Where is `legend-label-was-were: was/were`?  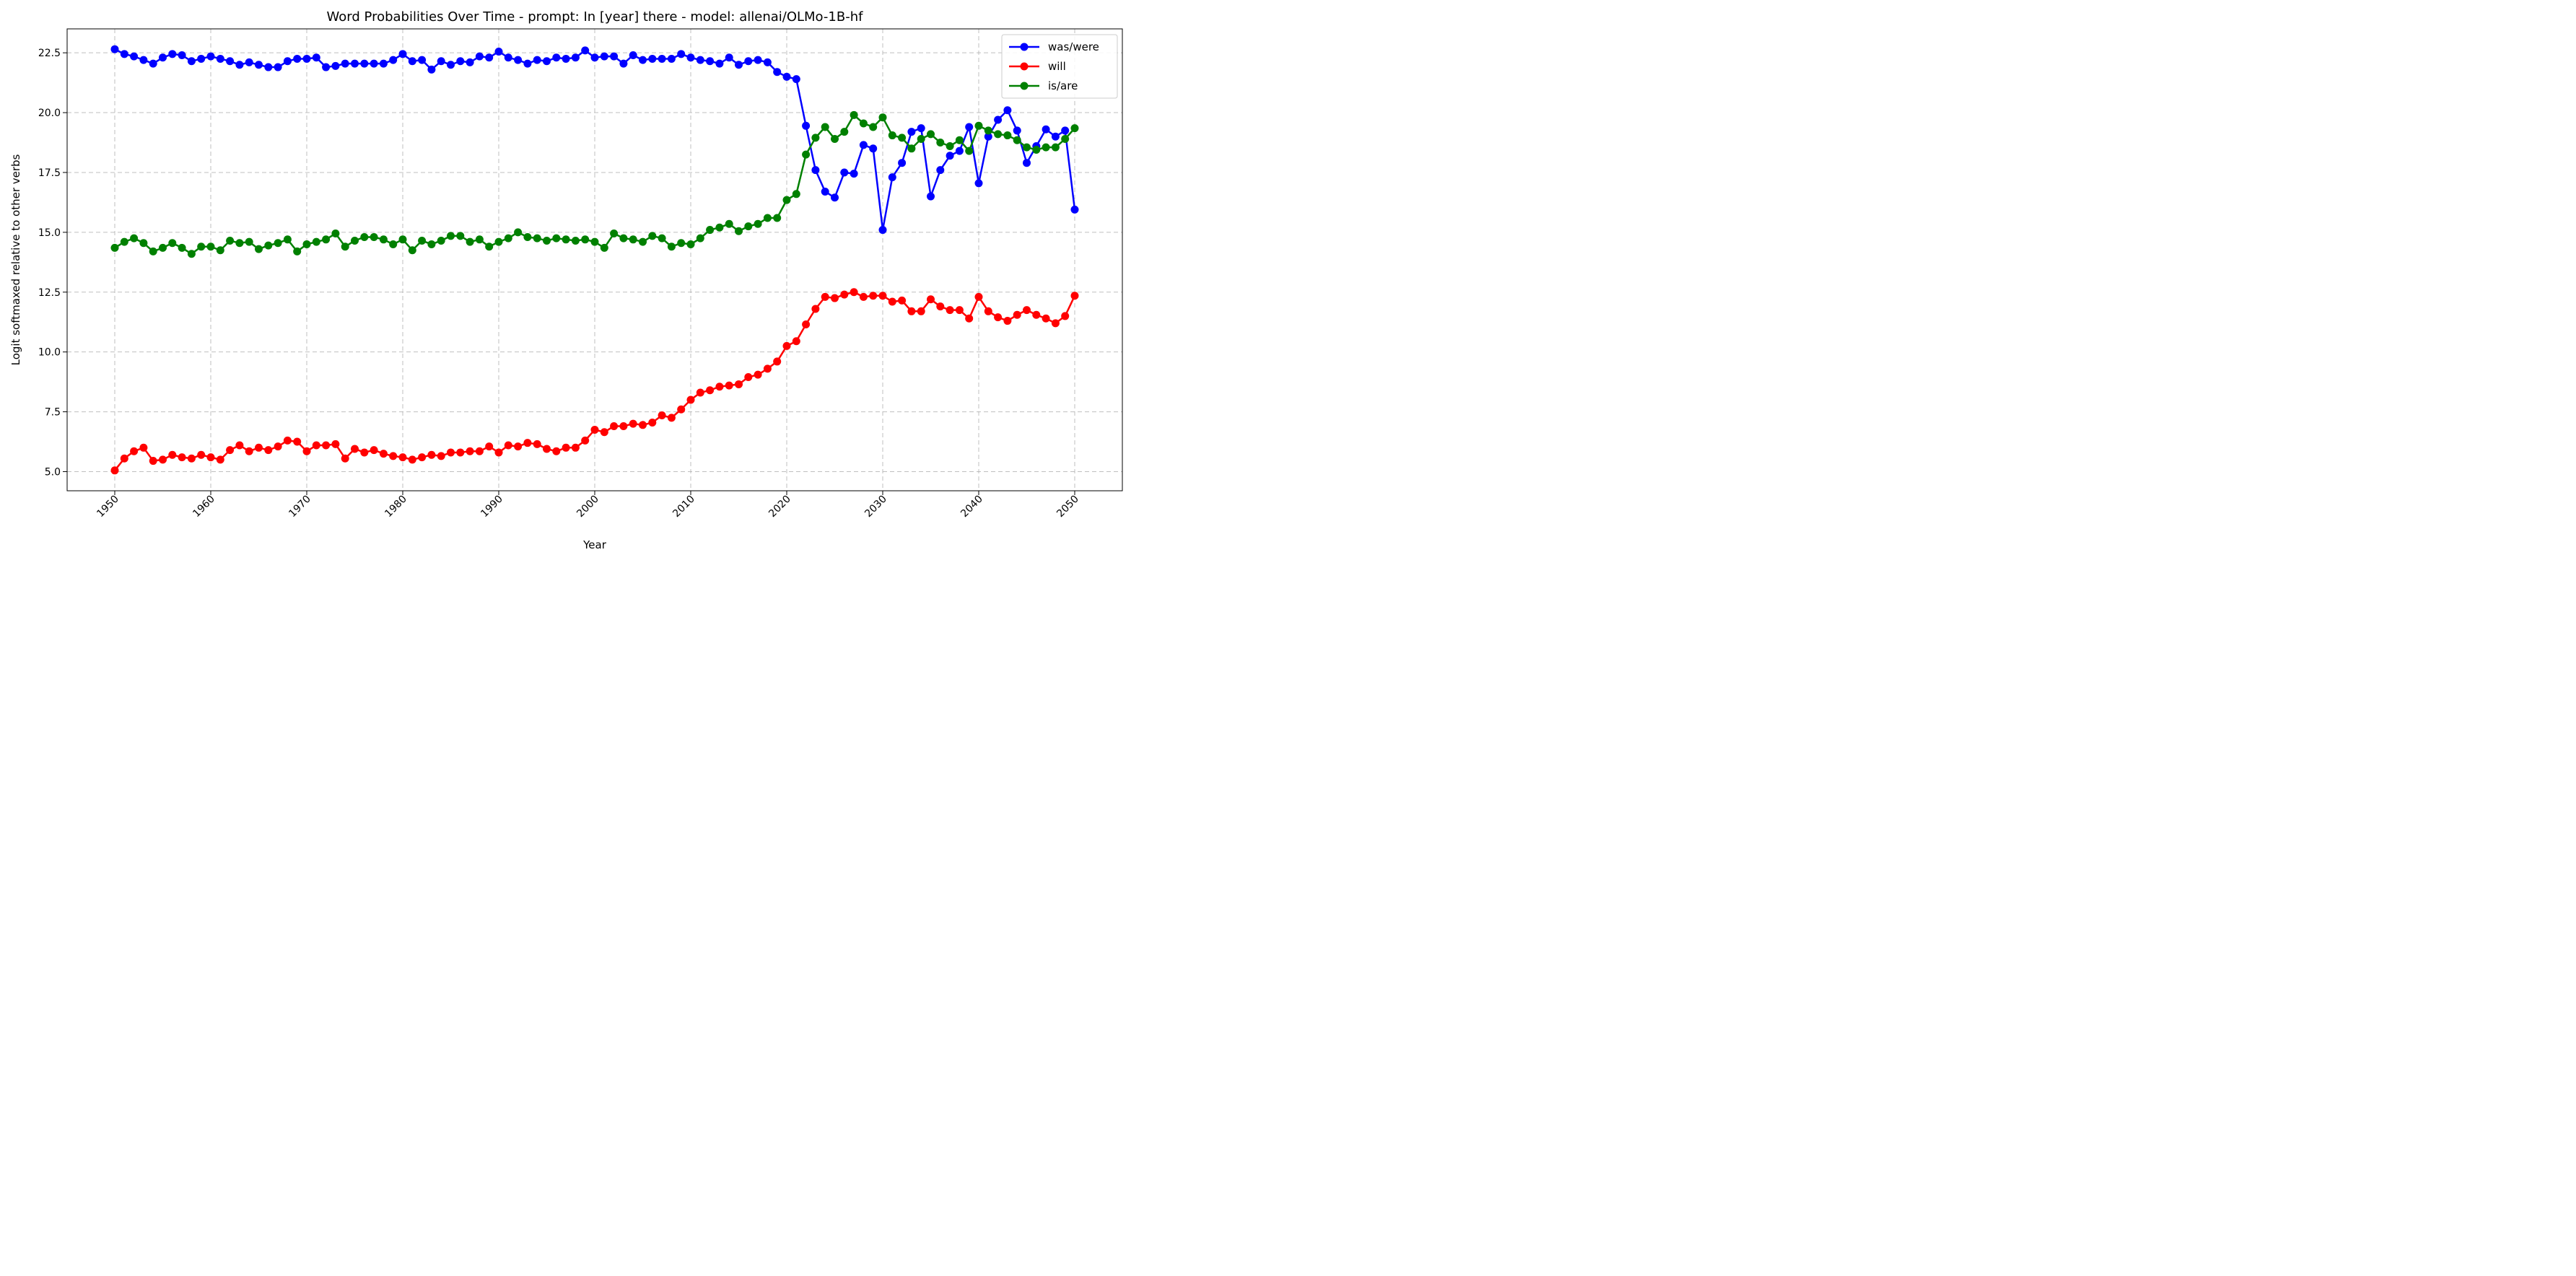
legend-label-was-were: was/were is located at coordinates (1073, 46).